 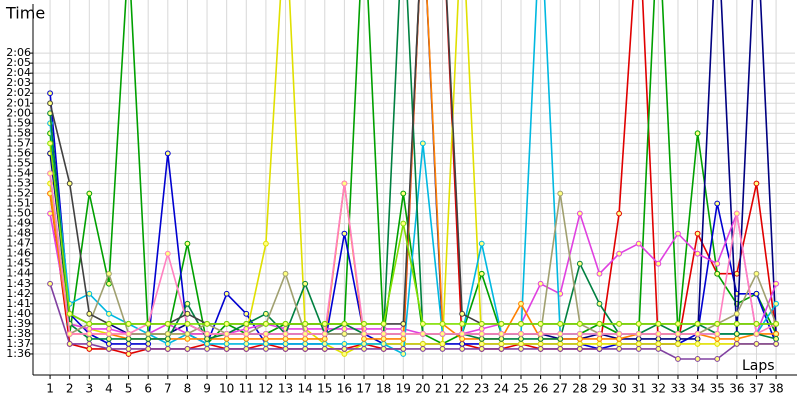 What do you see at coordinates (579, 389) in the screenshot?
I see `x-tick-label: 28` at bounding box center [579, 389].